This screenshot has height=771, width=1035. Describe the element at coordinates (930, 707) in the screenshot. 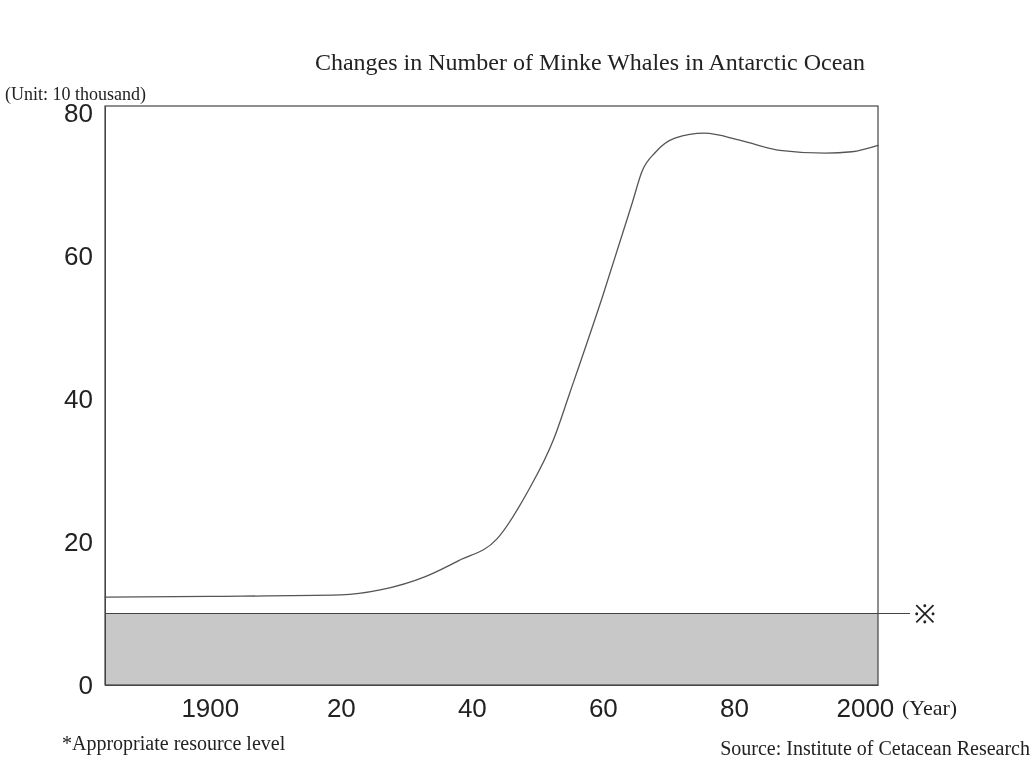

I see `x-axis-title: (Year)` at that location.